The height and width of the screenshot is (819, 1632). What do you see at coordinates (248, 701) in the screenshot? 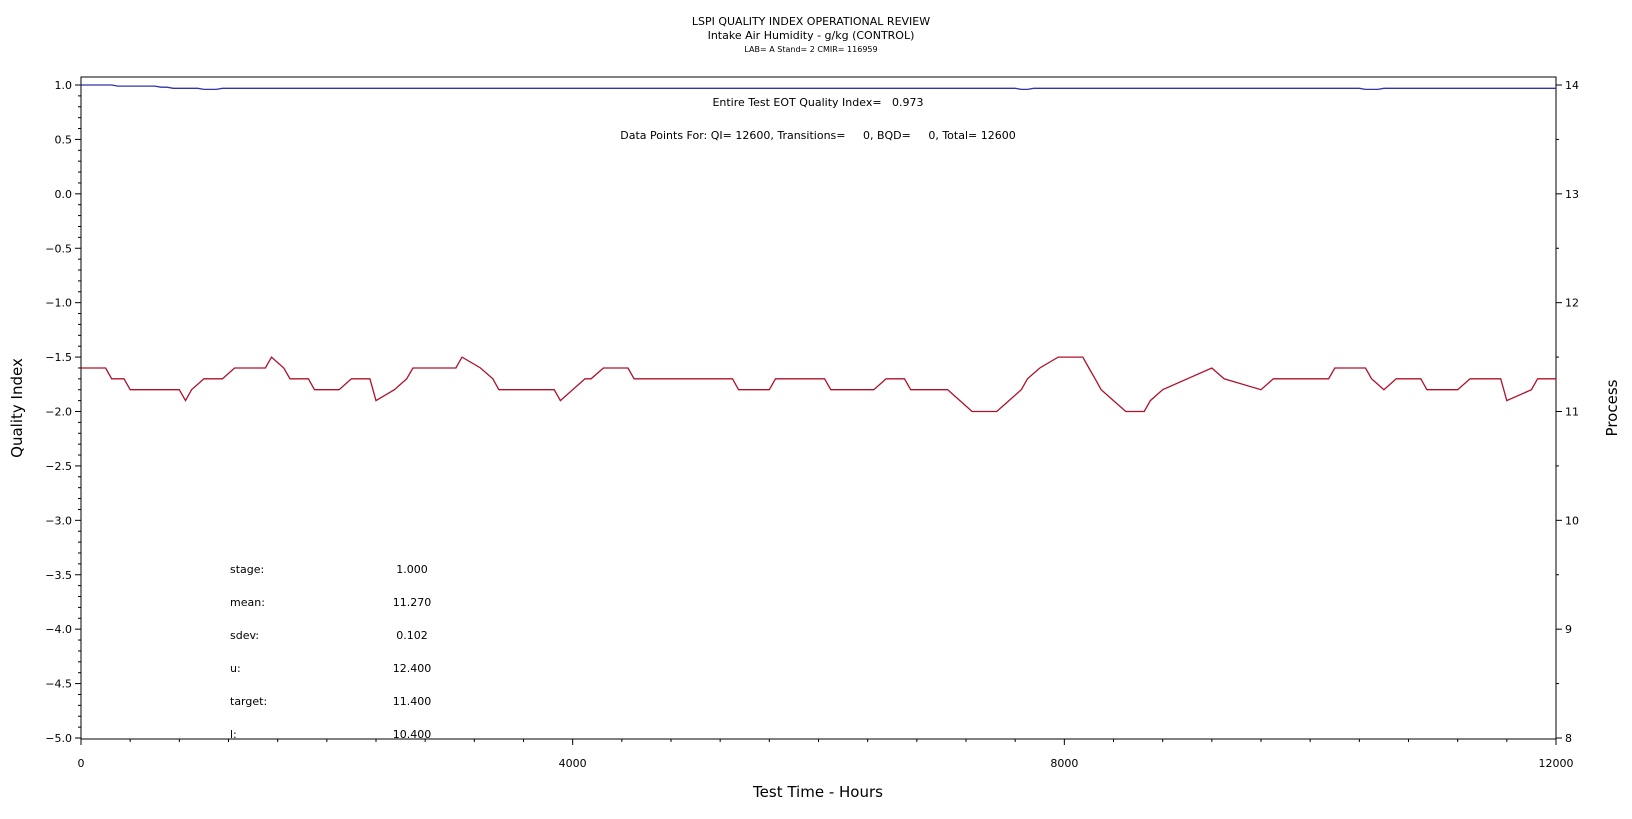
I see `stat-label: target:` at bounding box center [248, 701].